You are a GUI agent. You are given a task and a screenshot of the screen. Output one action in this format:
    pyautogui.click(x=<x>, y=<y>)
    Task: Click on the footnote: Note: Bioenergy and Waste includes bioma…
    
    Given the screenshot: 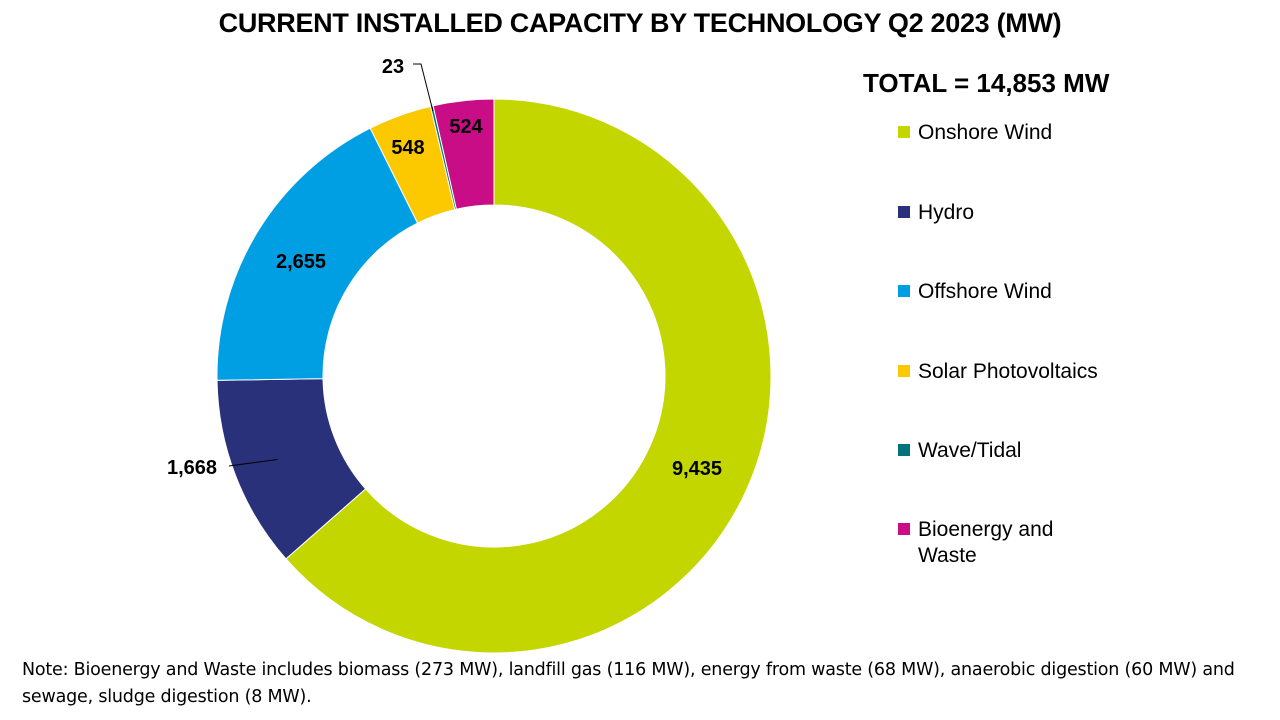 What is the action you would take?
    pyautogui.click(x=628, y=683)
    